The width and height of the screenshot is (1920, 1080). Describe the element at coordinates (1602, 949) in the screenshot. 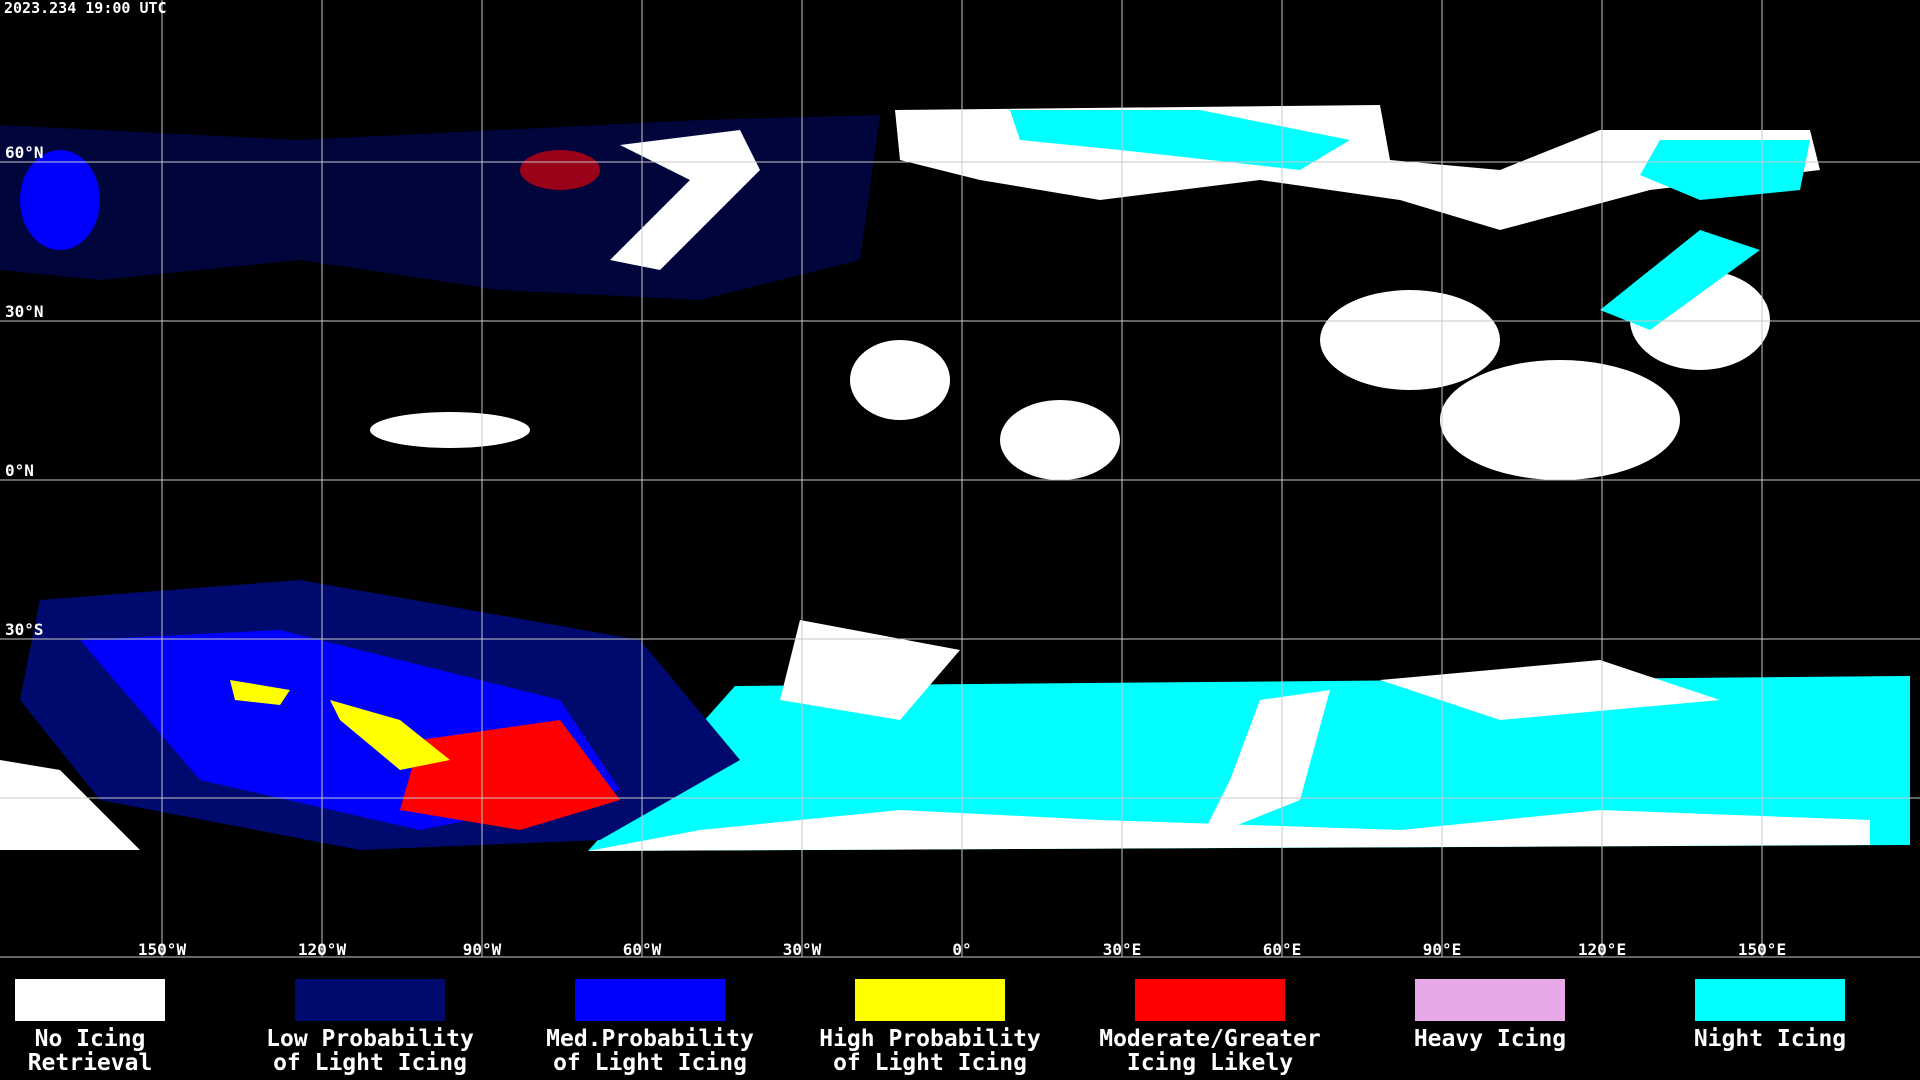

I see `lon-label: 120°E` at that location.